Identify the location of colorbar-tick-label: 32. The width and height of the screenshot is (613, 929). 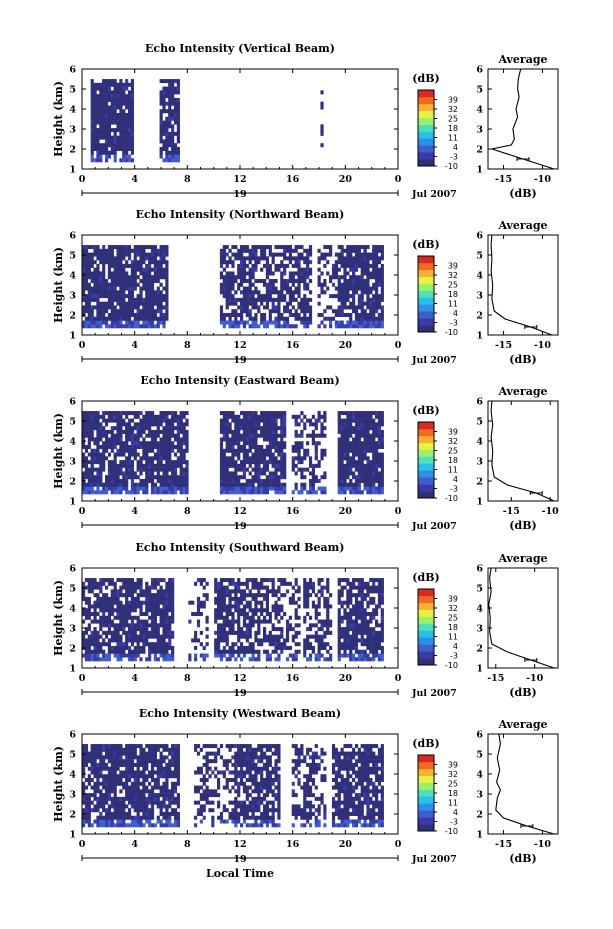
(453, 275).